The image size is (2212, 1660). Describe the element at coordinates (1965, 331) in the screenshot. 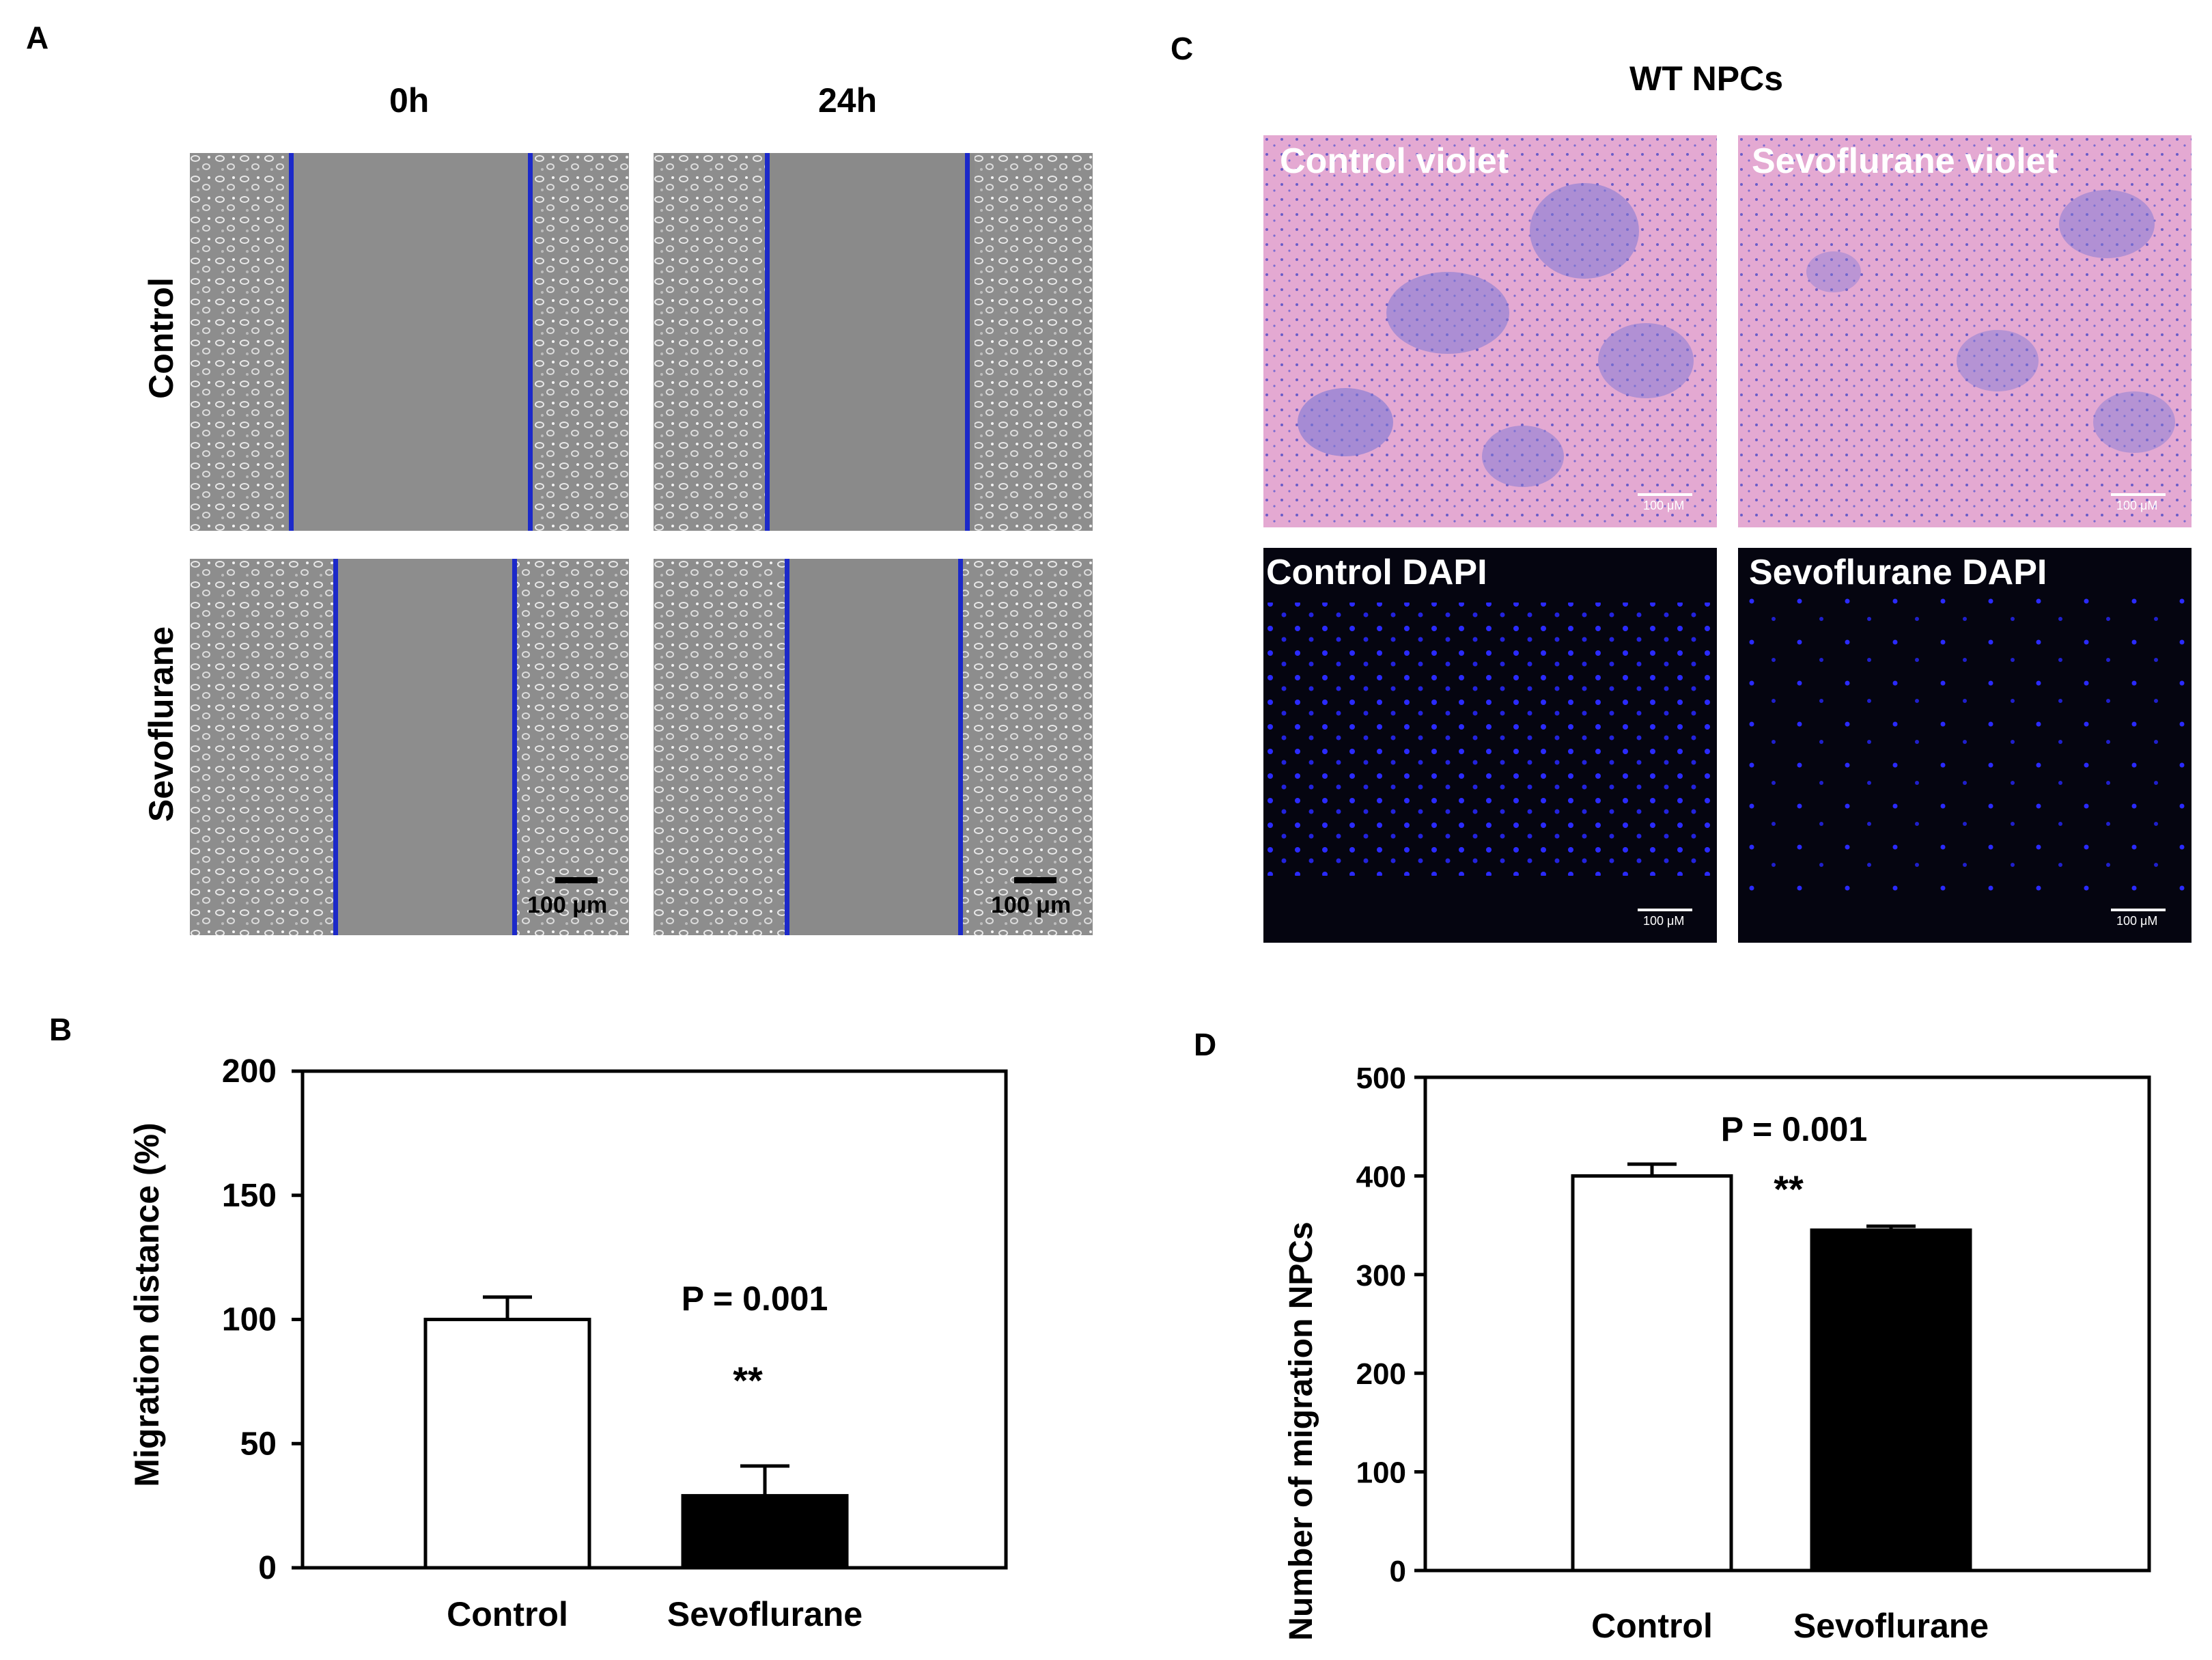

I see `violet-stain-image-sevoflurane: Sevoflurane violet 100 μM` at that location.